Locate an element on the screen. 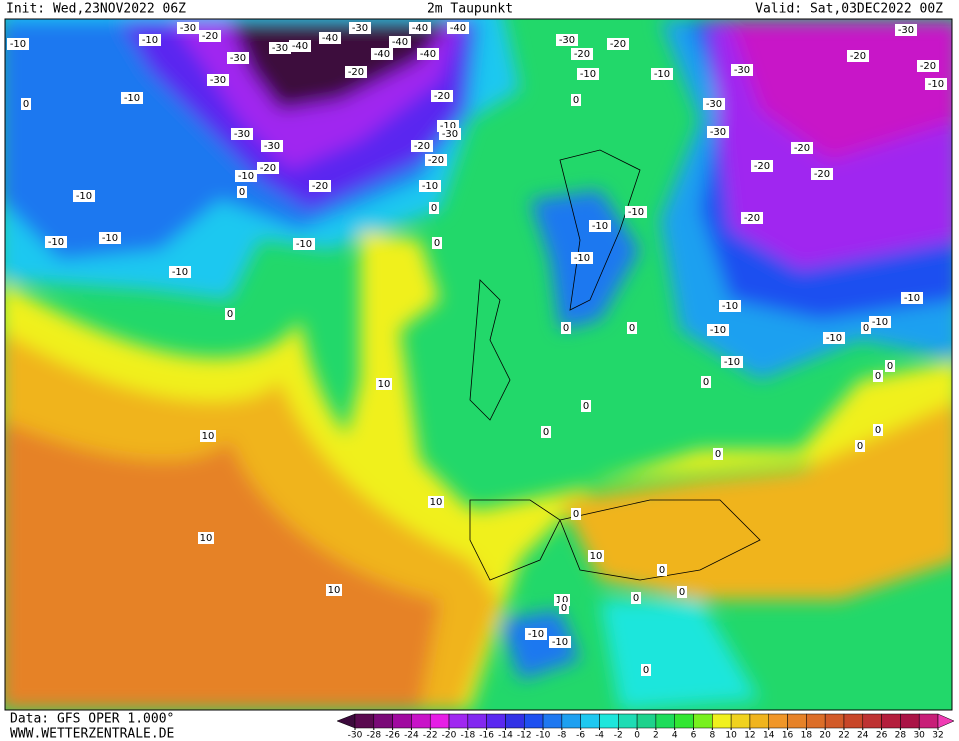 The height and width of the screenshot is (741, 959). colorbar-tick-label: -30 is located at coordinates (355, 736).